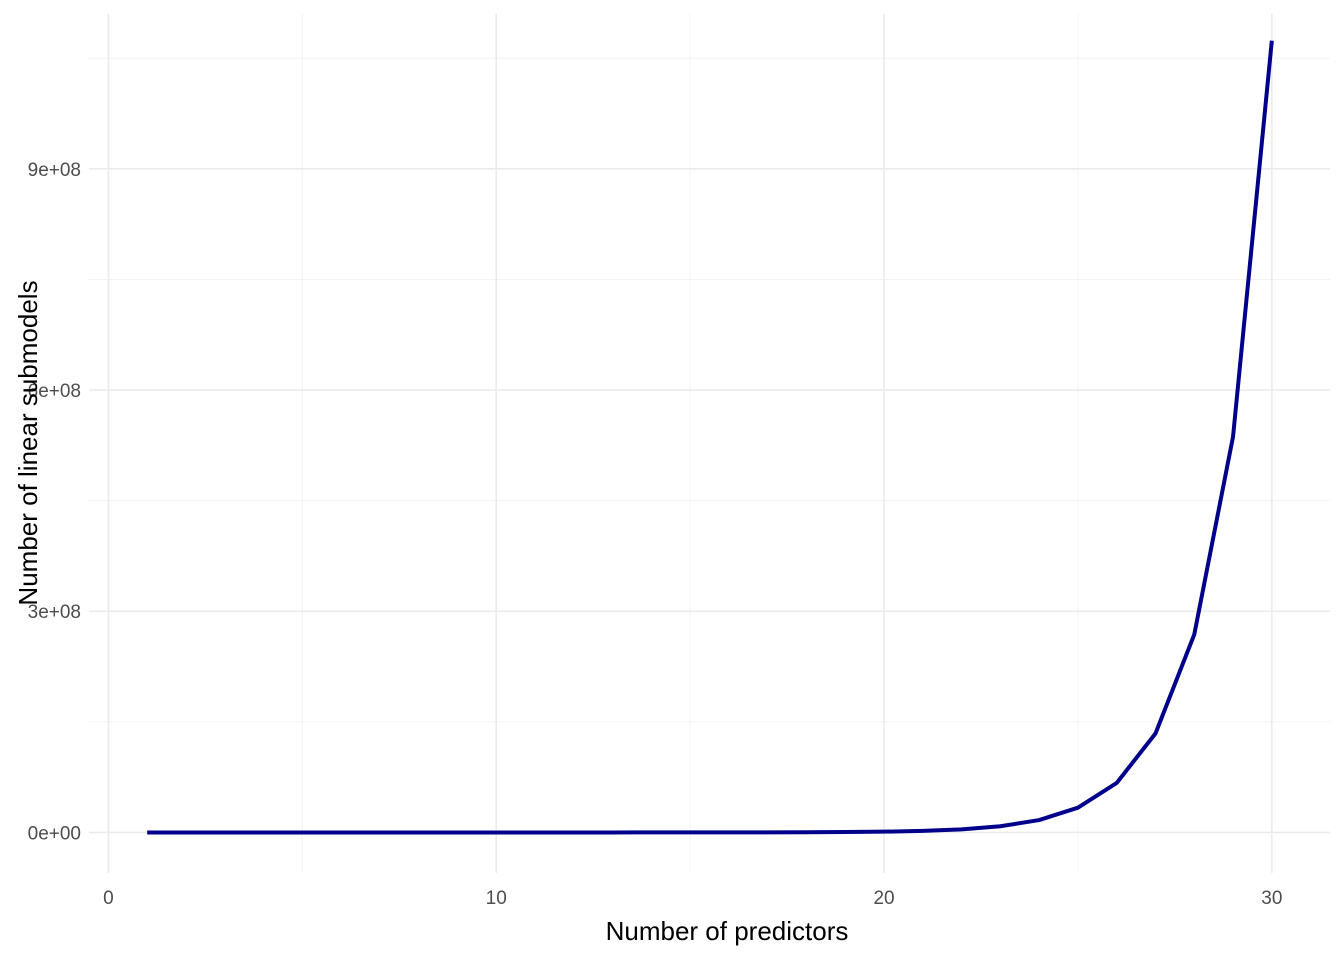 The height and width of the screenshot is (960, 1344). I want to click on y-axis-ticks: 0e+00 3e+08 6e+08 9e+08, so click(54, 502).